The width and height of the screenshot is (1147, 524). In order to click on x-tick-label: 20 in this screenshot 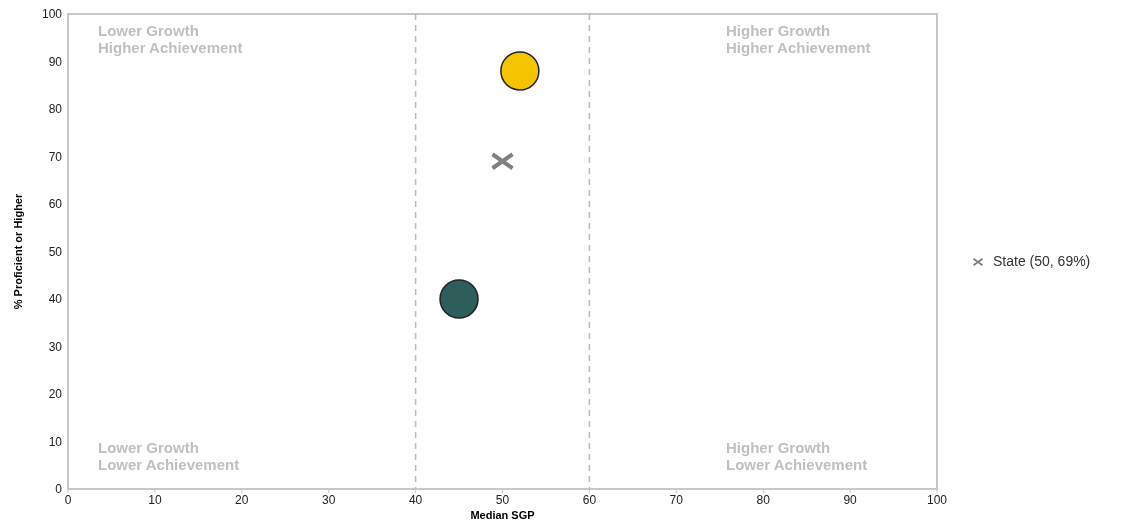, I will do `click(242, 500)`.